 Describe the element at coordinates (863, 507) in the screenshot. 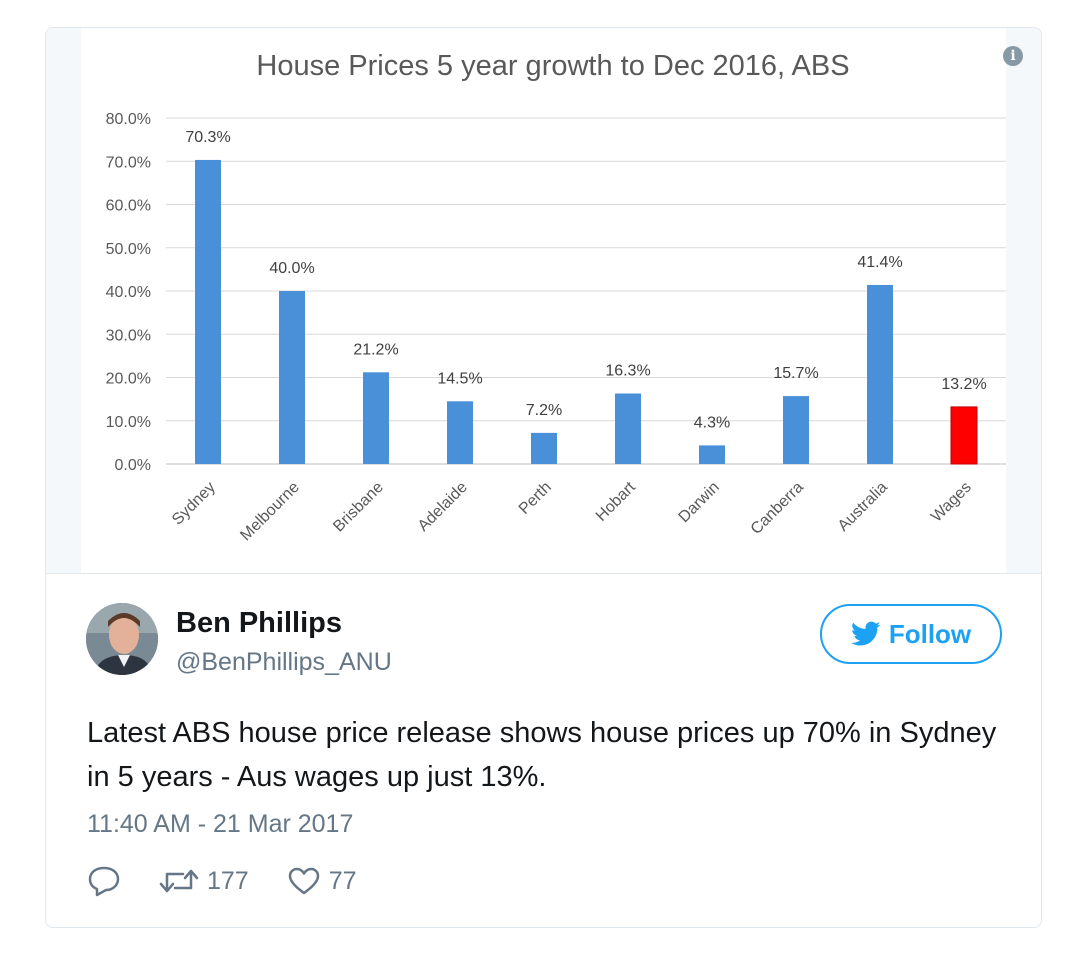

I see `x-tick-label: Australia` at that location.